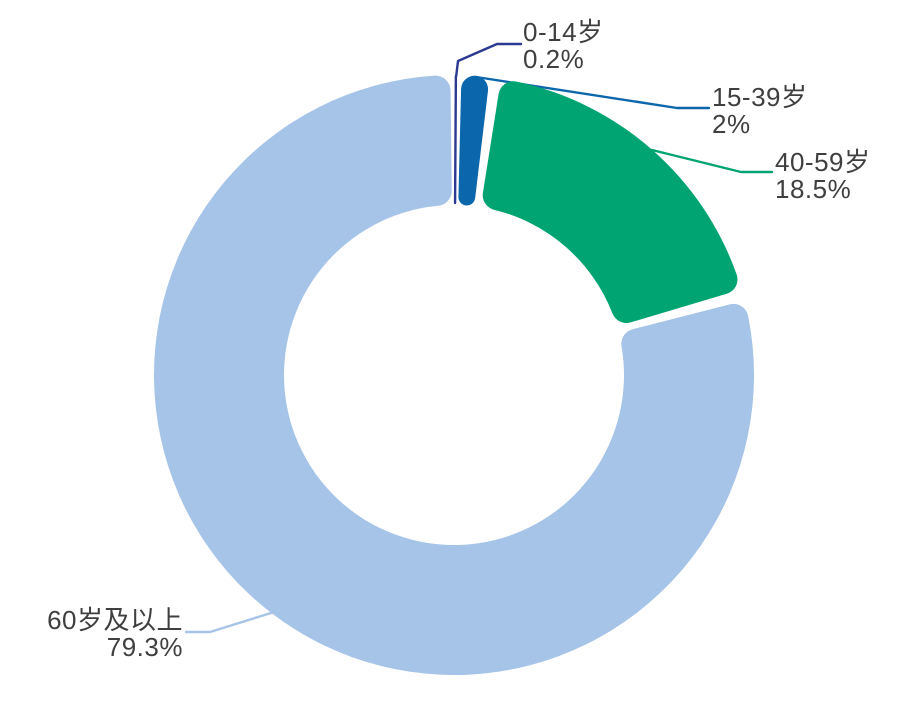 Image resolution: width=901 pixels, height=717 pixels. I want to click on slice-label-value: 0.2%, so click(554, 59).